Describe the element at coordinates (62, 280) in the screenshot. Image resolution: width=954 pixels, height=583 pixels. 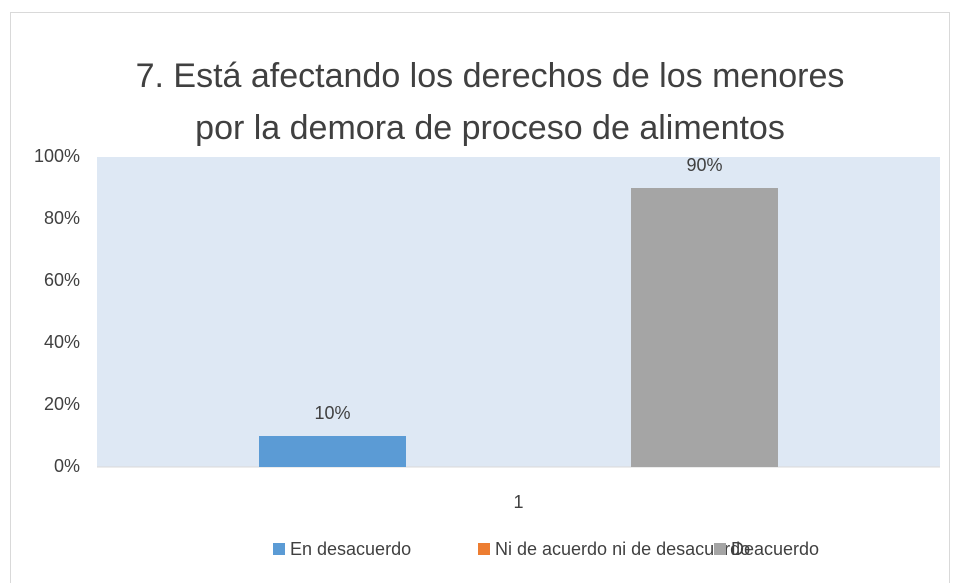
I see `y-tick-label: 60%` at that location.